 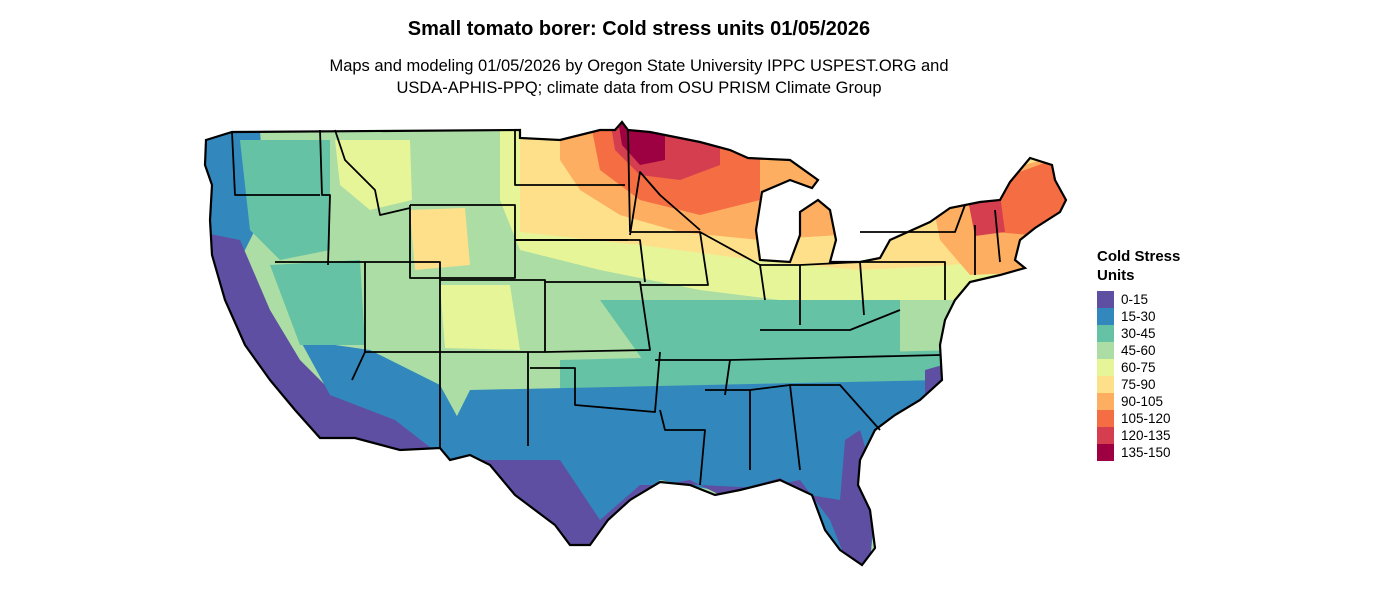 I want to click on legend-label: 120-135, so click(x=1146, y=435).